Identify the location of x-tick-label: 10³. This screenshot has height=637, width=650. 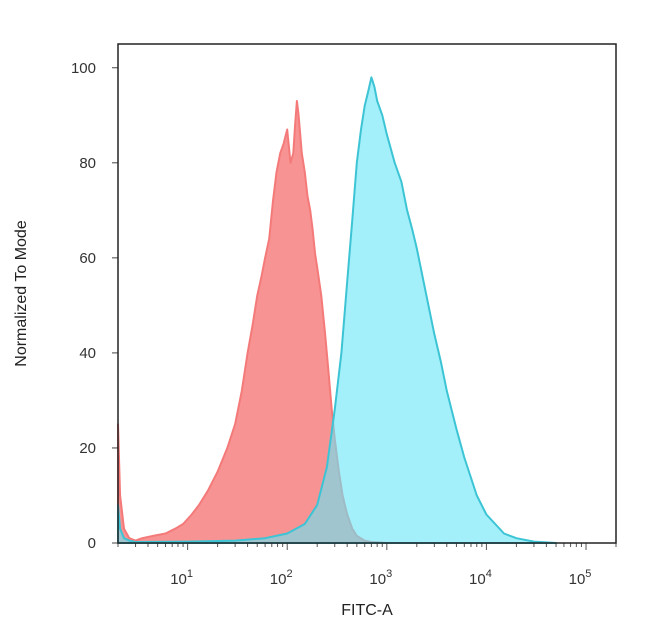
(380, 578).